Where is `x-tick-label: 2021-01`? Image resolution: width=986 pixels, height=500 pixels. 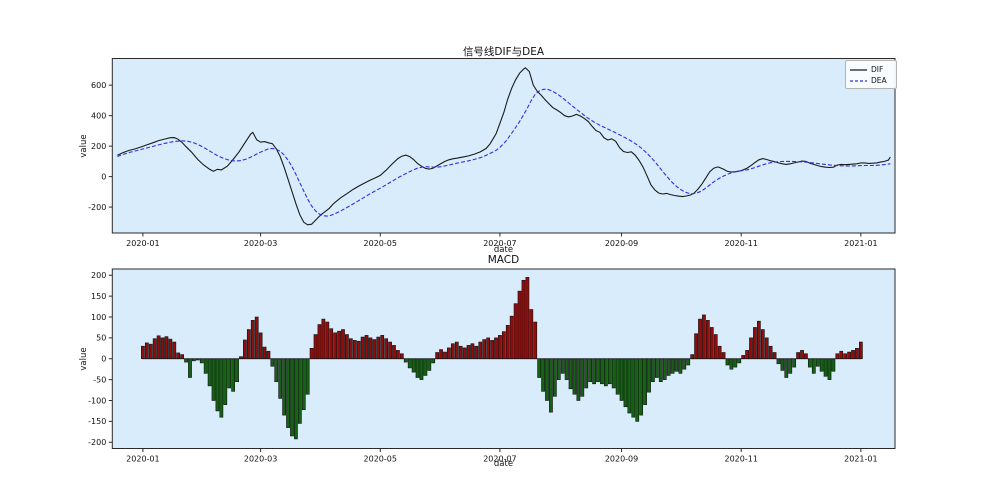
x-tick-label: 2021-01 is located at coordinates (860, 459).